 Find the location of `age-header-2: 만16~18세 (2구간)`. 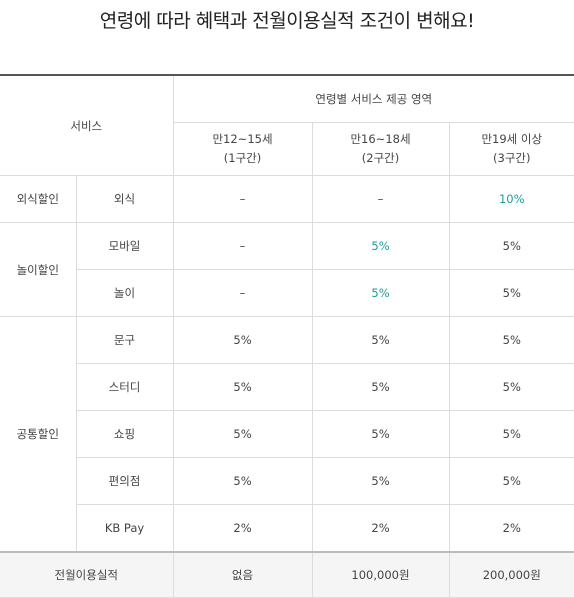

age-header-2: 만16~18세 (2구간) is located at coordinates (380, 149).